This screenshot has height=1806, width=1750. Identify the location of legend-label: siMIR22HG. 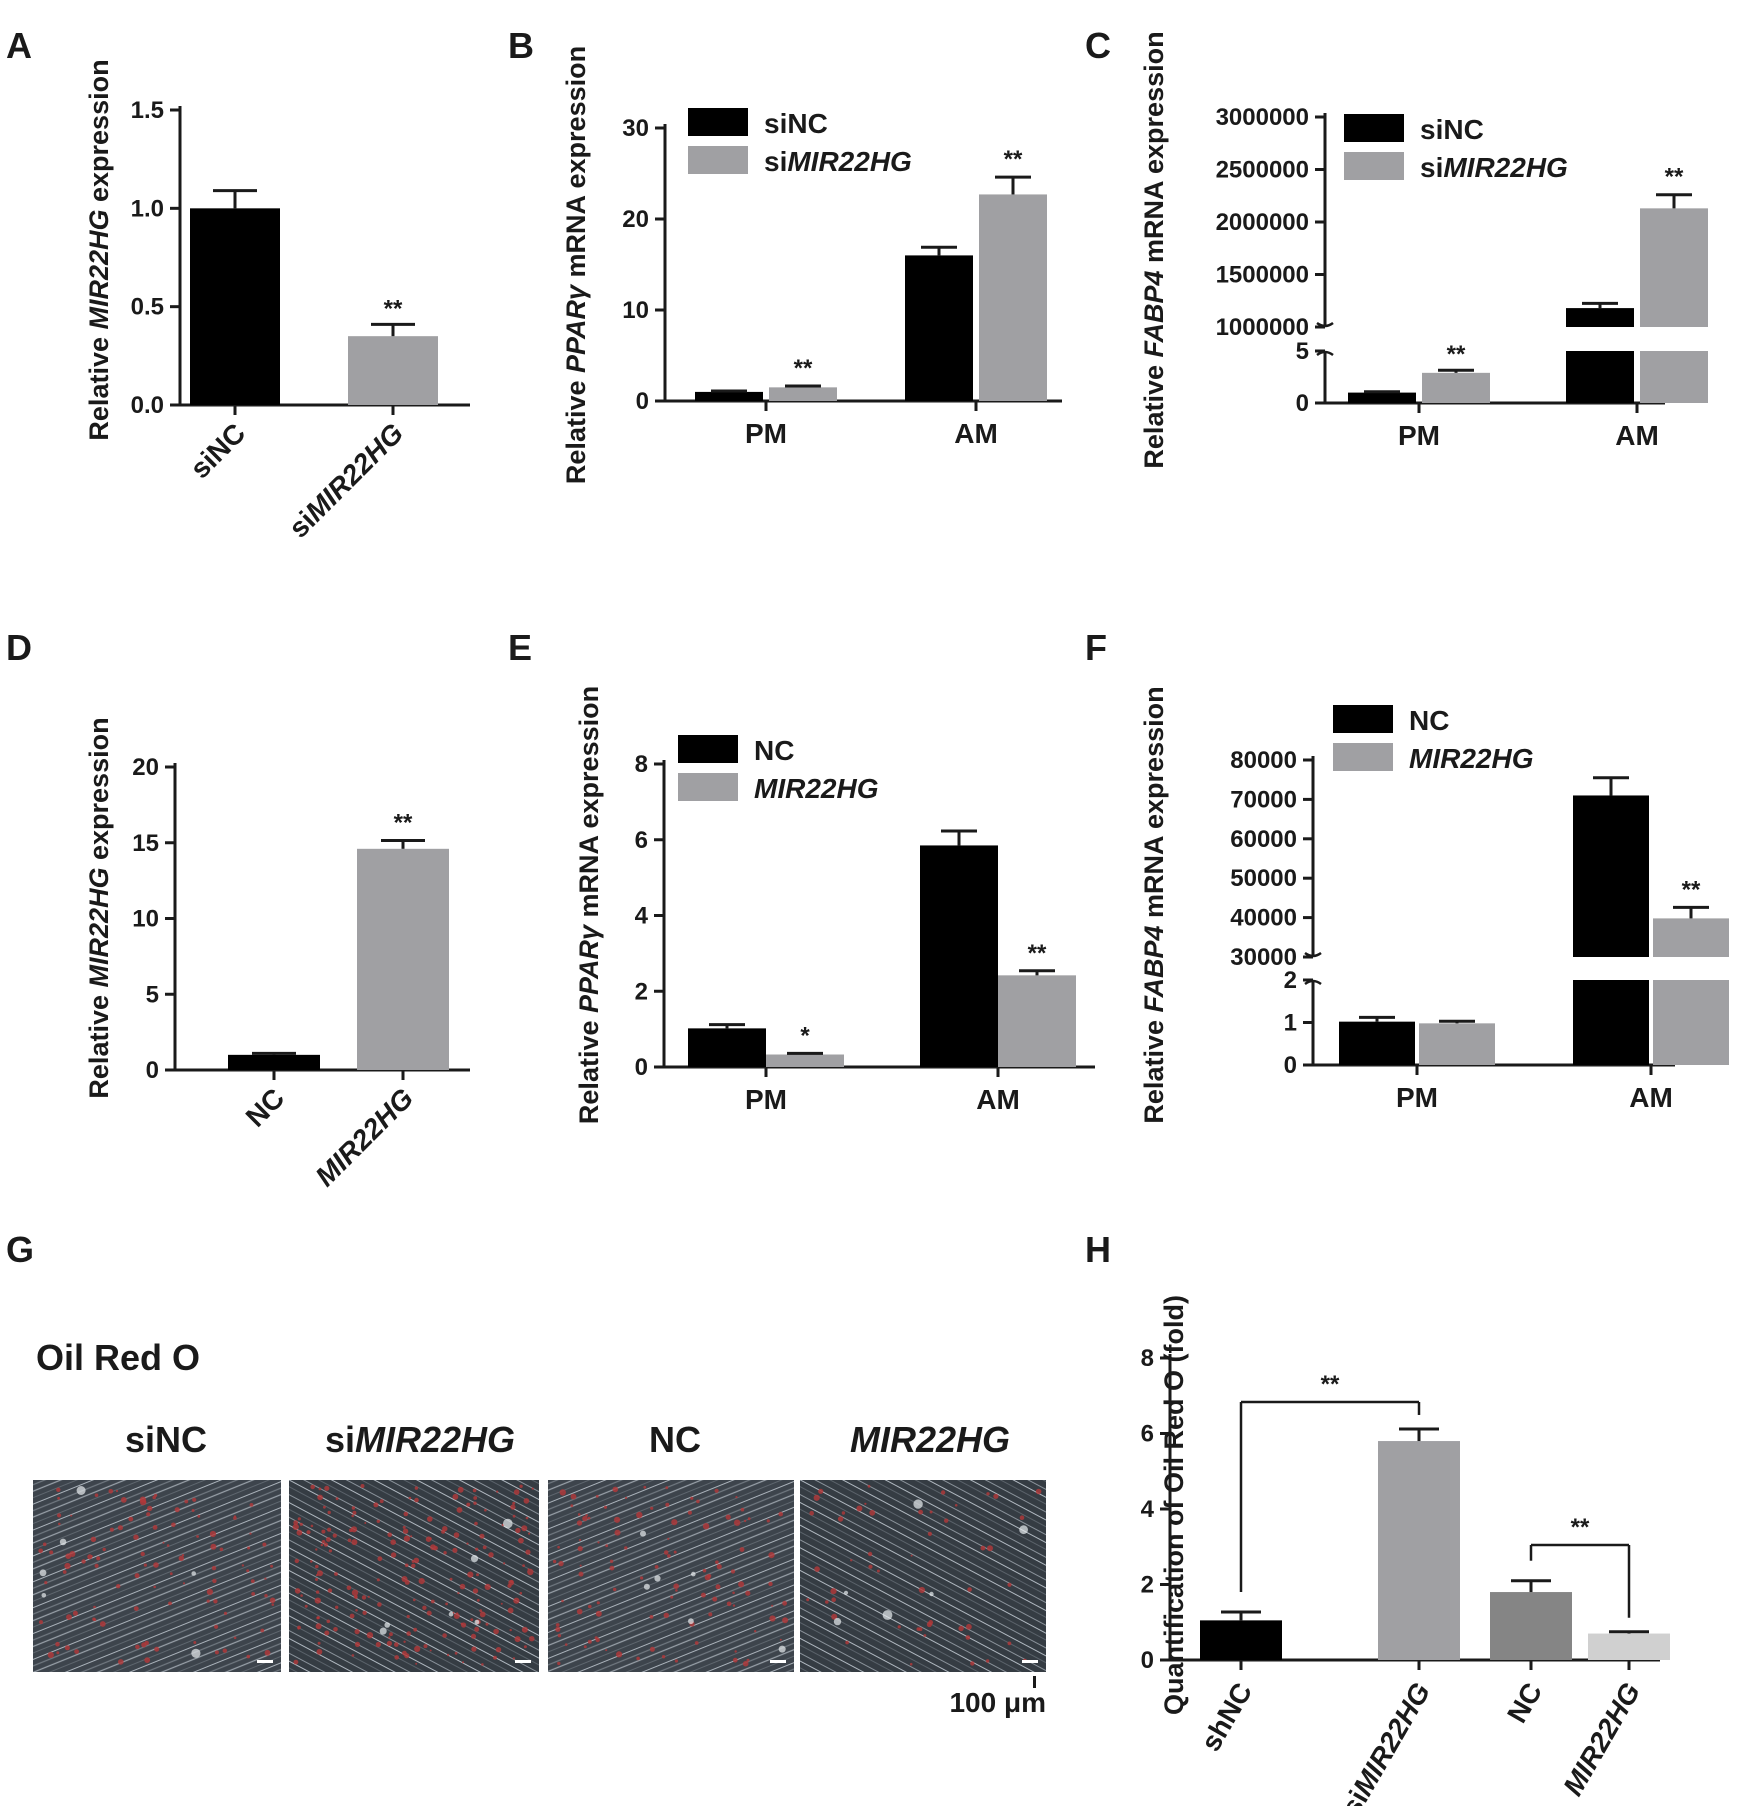
(1494, 167).